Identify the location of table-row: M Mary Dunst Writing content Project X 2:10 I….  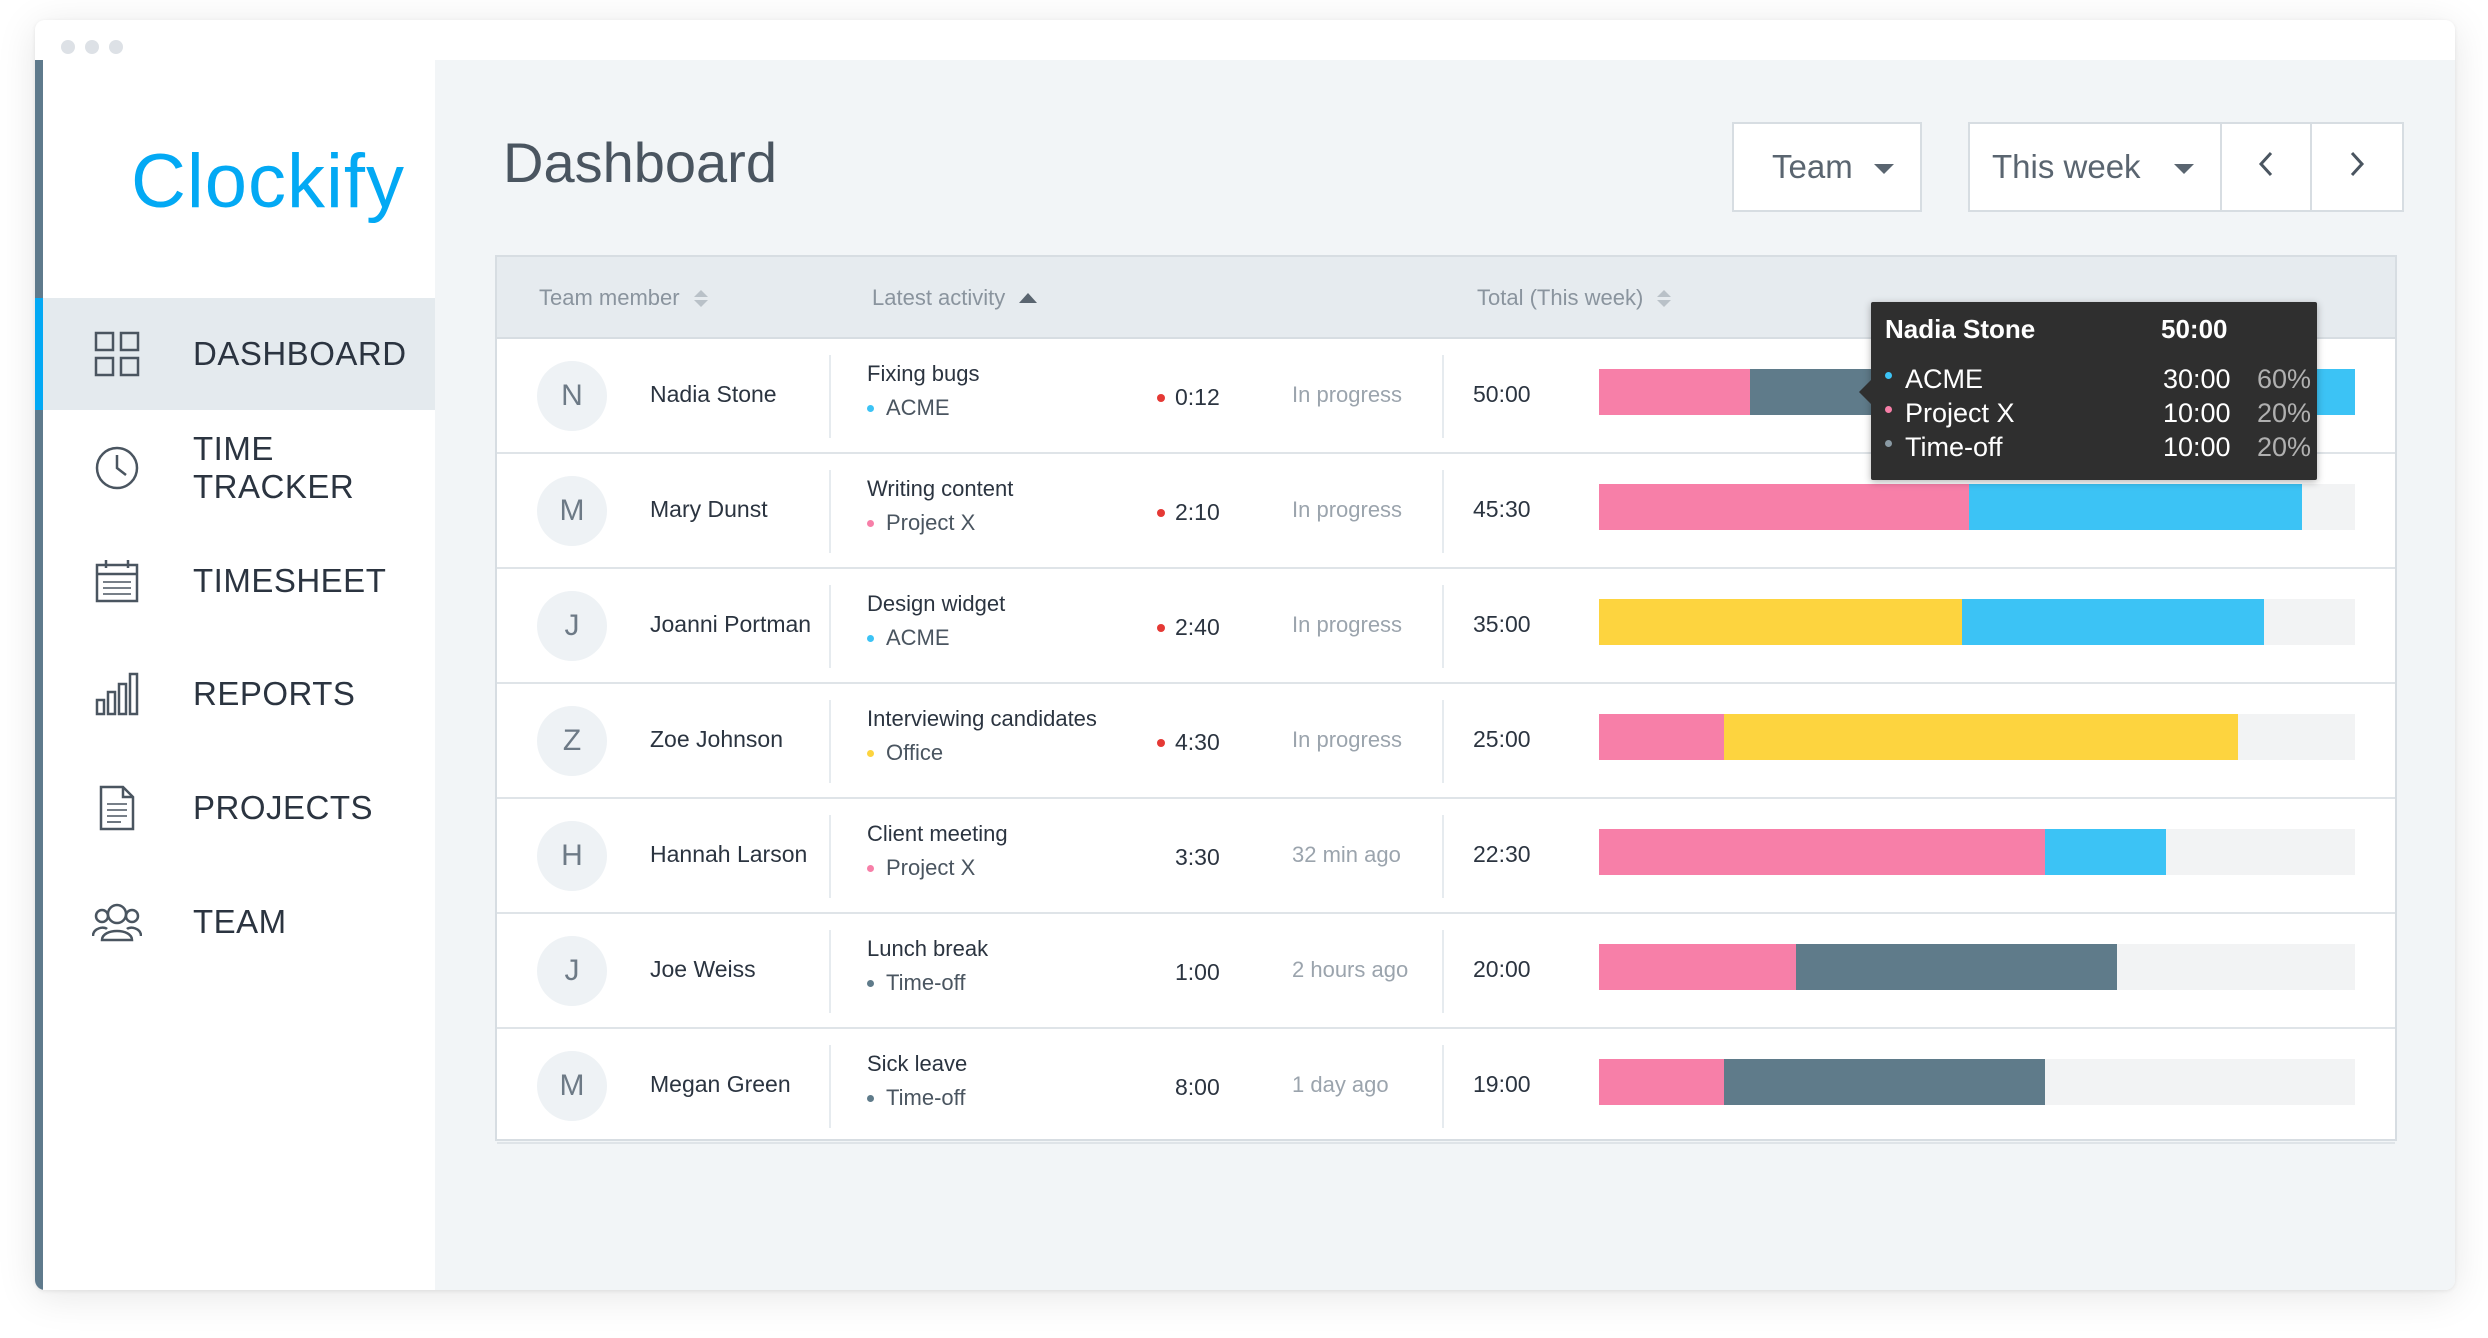
(1446, 511).